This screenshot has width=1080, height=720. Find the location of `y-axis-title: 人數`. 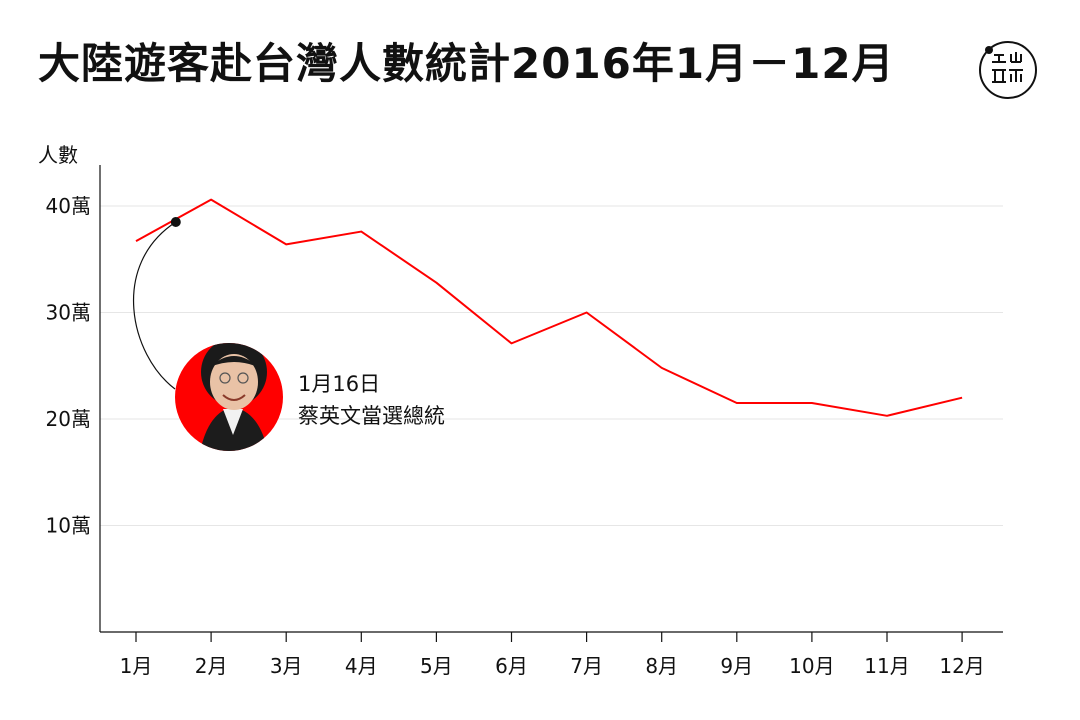

y-axis-title: 人數 is located at coordinates (58, 155).